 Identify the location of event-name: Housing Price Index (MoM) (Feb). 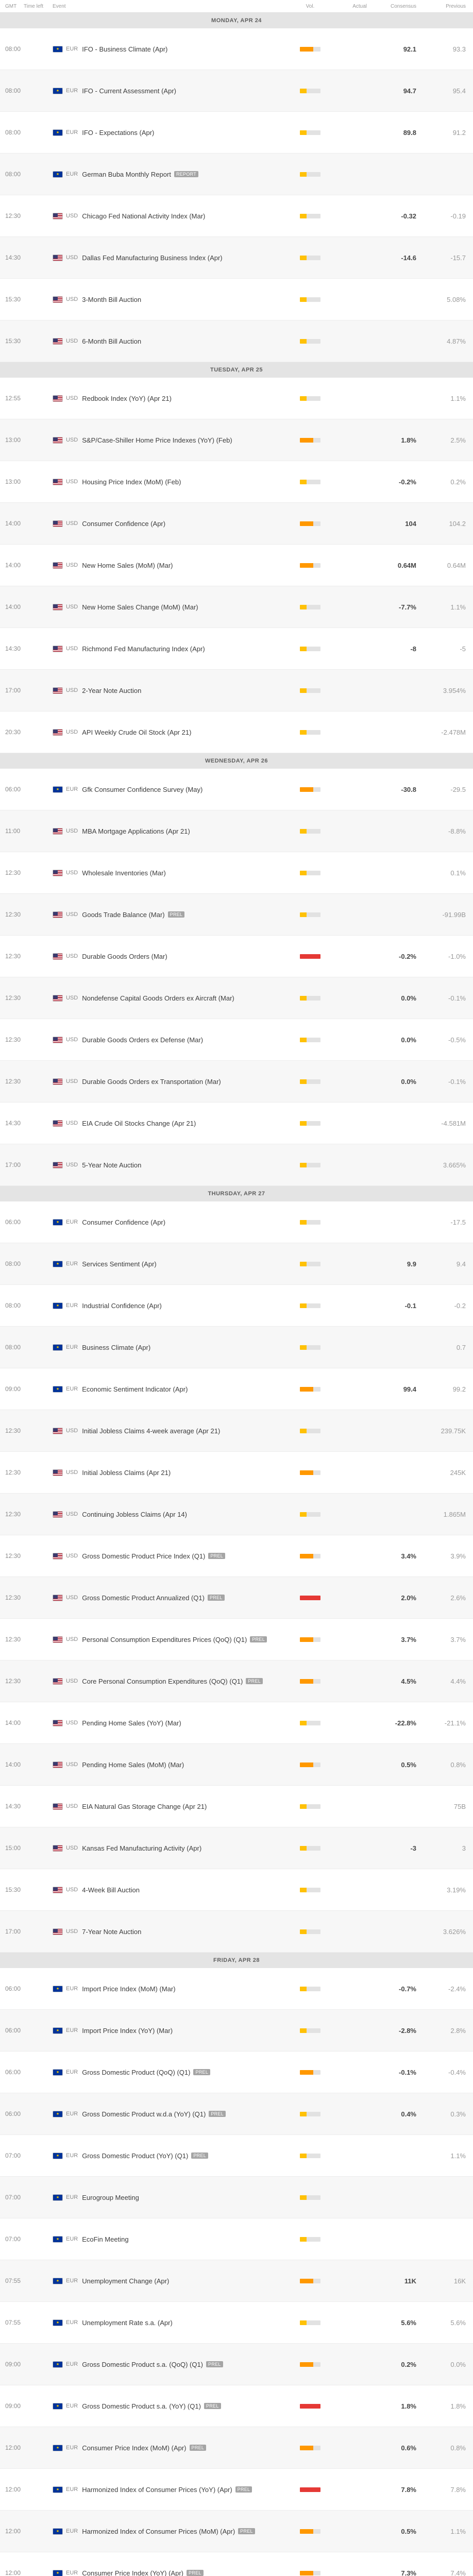
(131, 482).